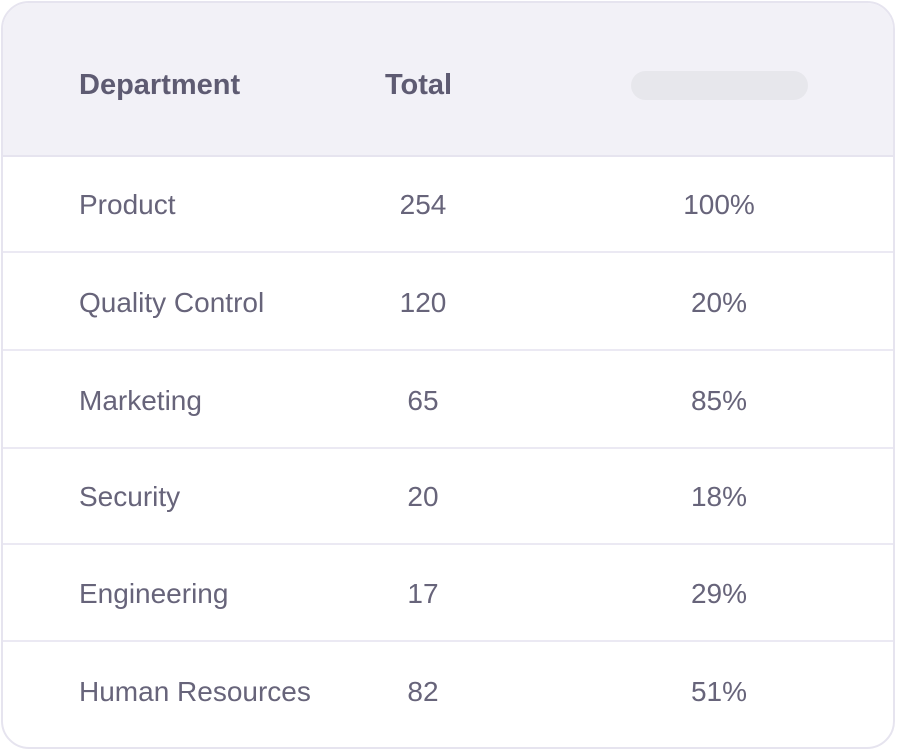 The height and width of the screenshot is (754, 900). What do you see at coordinates (719, 593) in the screenshot?
I see `percent-cell: 29%` at bounding box center [719, 593].